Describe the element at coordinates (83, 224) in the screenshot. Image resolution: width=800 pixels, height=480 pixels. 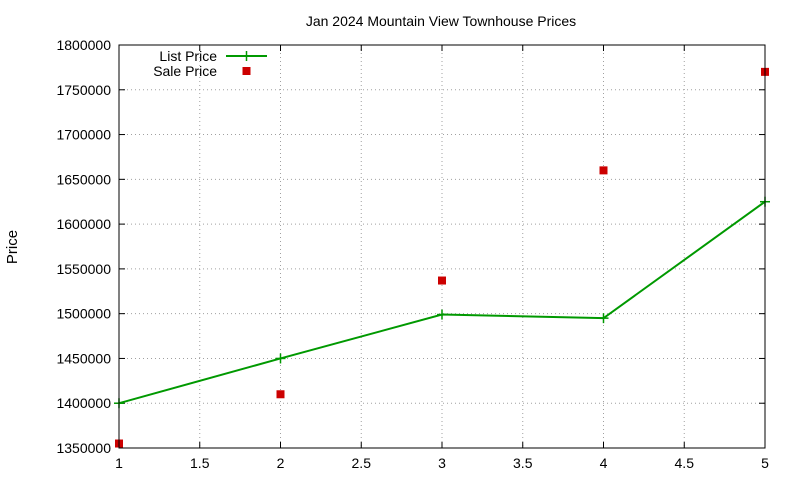
I see `y-tick-label: 1600000` at that location.